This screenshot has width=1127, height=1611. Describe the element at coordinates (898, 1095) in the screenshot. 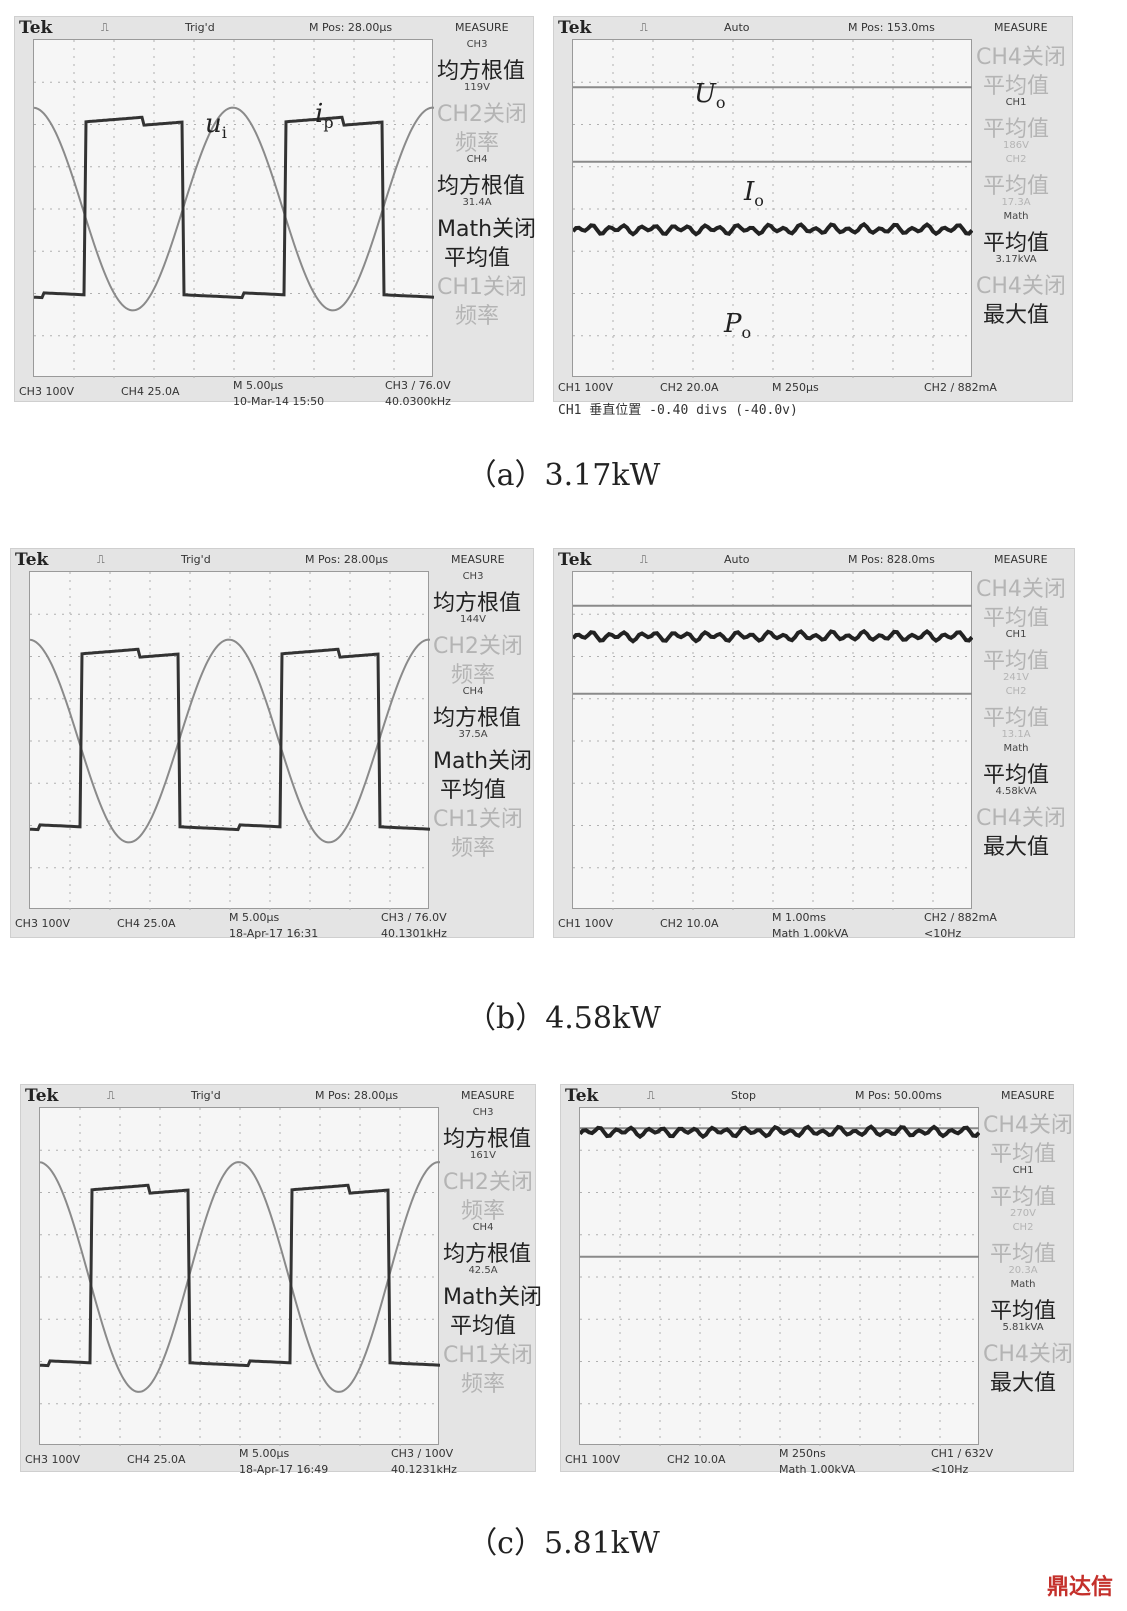

I see `m-position: M Pos: 50.00ms` at that location.